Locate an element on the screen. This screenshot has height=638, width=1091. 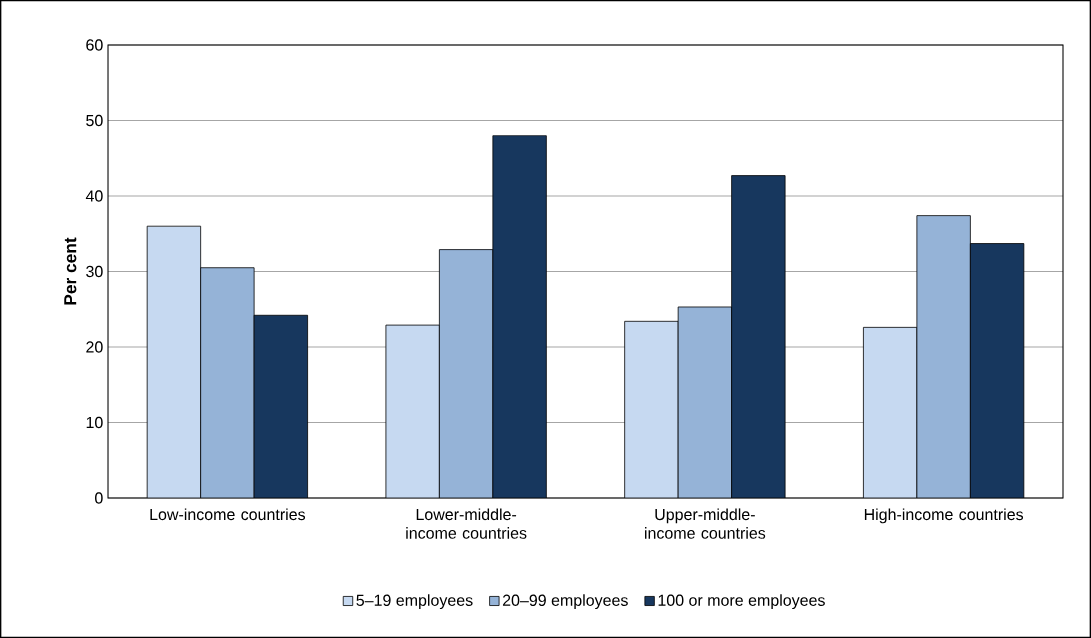
y-tick-label: 50 is located at coordinates (94, 120).